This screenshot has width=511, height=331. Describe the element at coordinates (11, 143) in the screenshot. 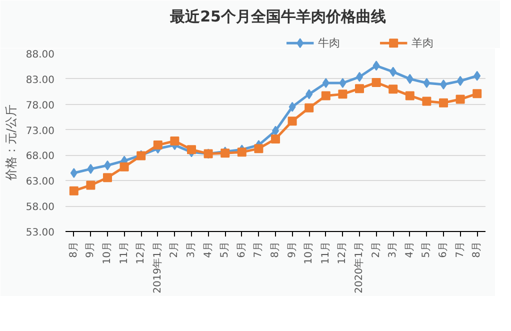

I see `y-axis-title: 价格：元/公斤` at that location.